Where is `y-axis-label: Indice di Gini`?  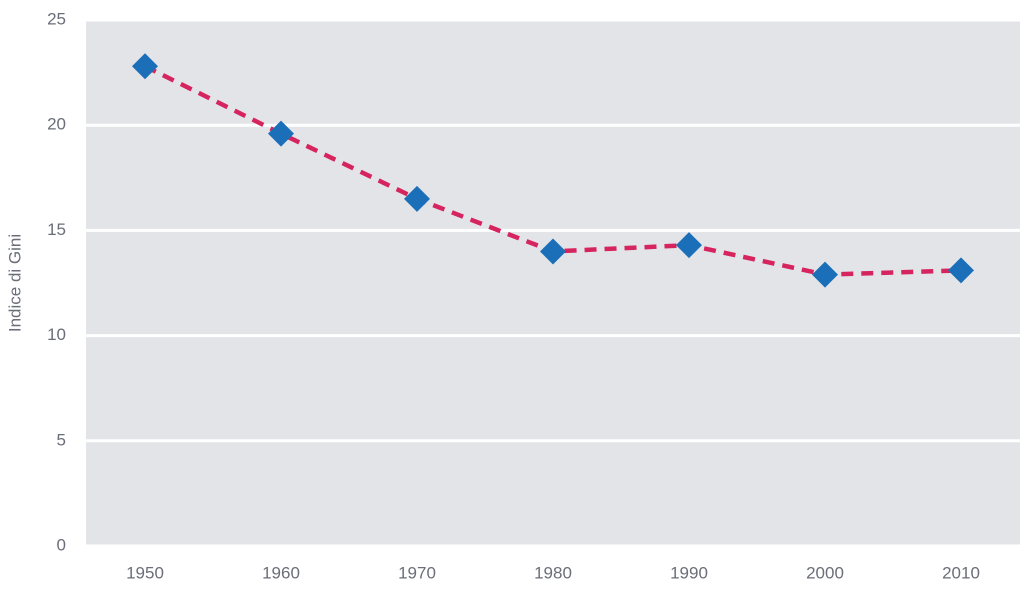 y-axis-label: Indice di Gini is located at coordinates (14, 283).